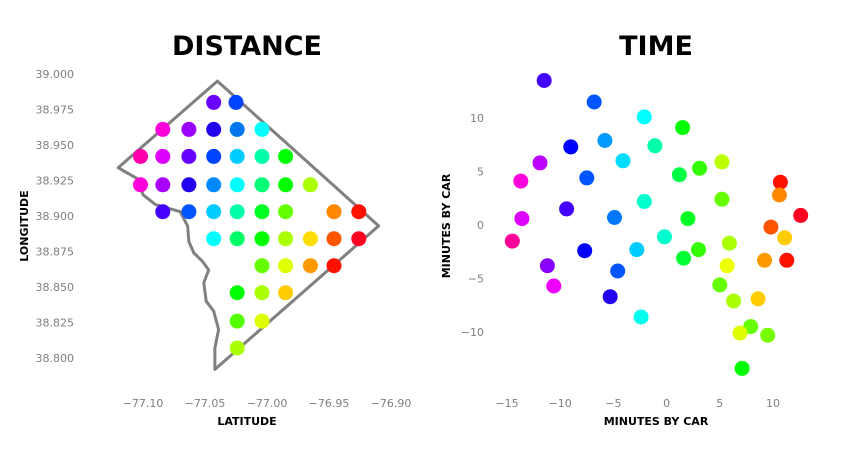 The height and width of the screenshot is (458, 850). I want to click on distance-y-tick: 39.000, so click(55, 74).